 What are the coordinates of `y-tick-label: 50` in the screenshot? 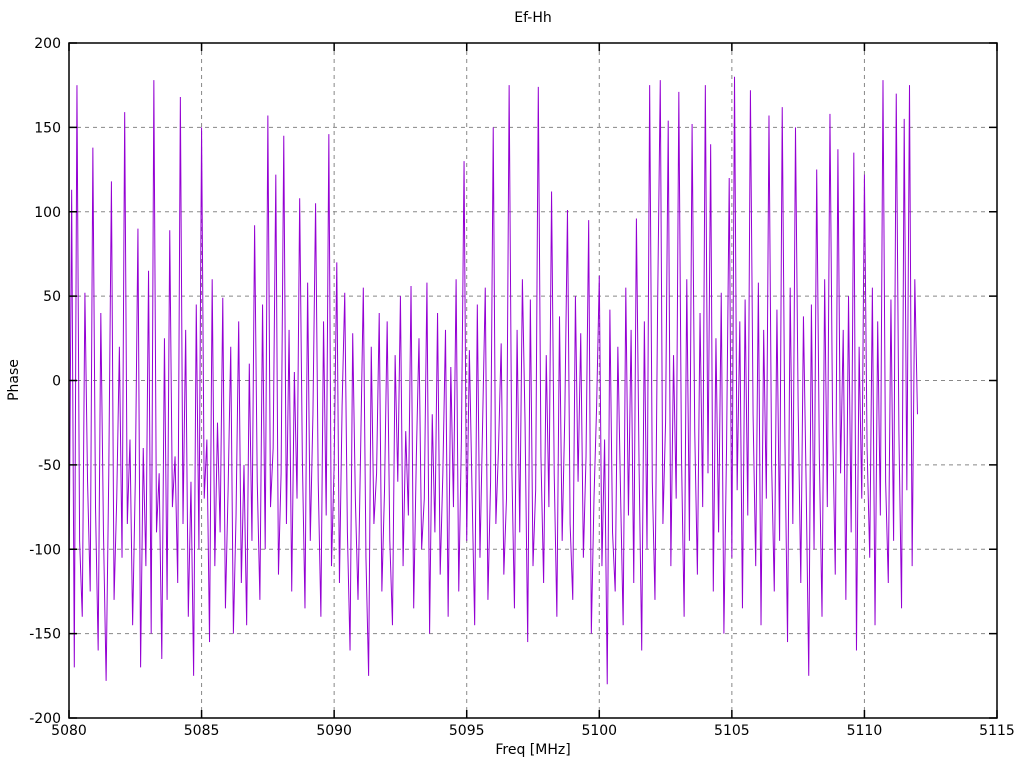 It's located at (52, 297).